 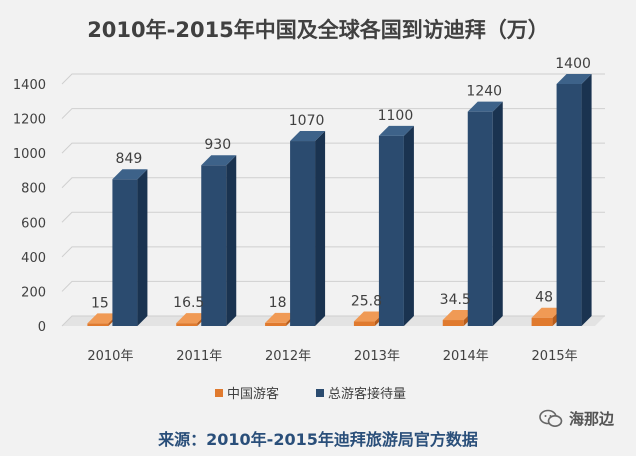 What do you see at coordinates (318, 439) in the screenshot?
I see `source-note: 来源：2010年-2015年迪拜旅游局官方数据` at bounding box center [318, 439].